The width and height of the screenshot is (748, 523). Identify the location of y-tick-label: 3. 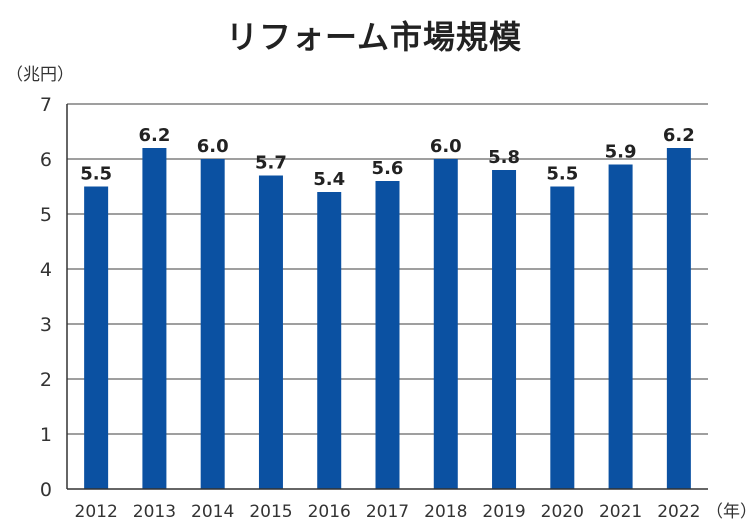
(46, 325).